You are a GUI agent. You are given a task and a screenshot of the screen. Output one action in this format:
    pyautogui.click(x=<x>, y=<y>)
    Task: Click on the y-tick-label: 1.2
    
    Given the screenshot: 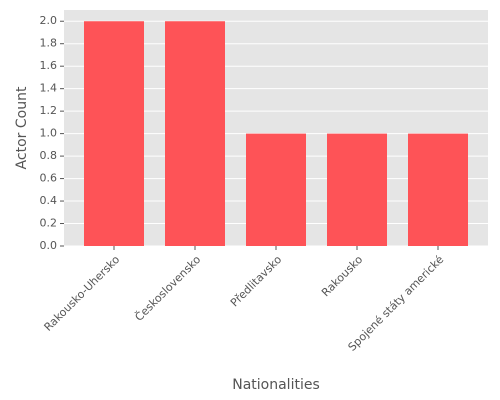 What is the action you would take?
    pyautogui.click(x=49, y=110)
    